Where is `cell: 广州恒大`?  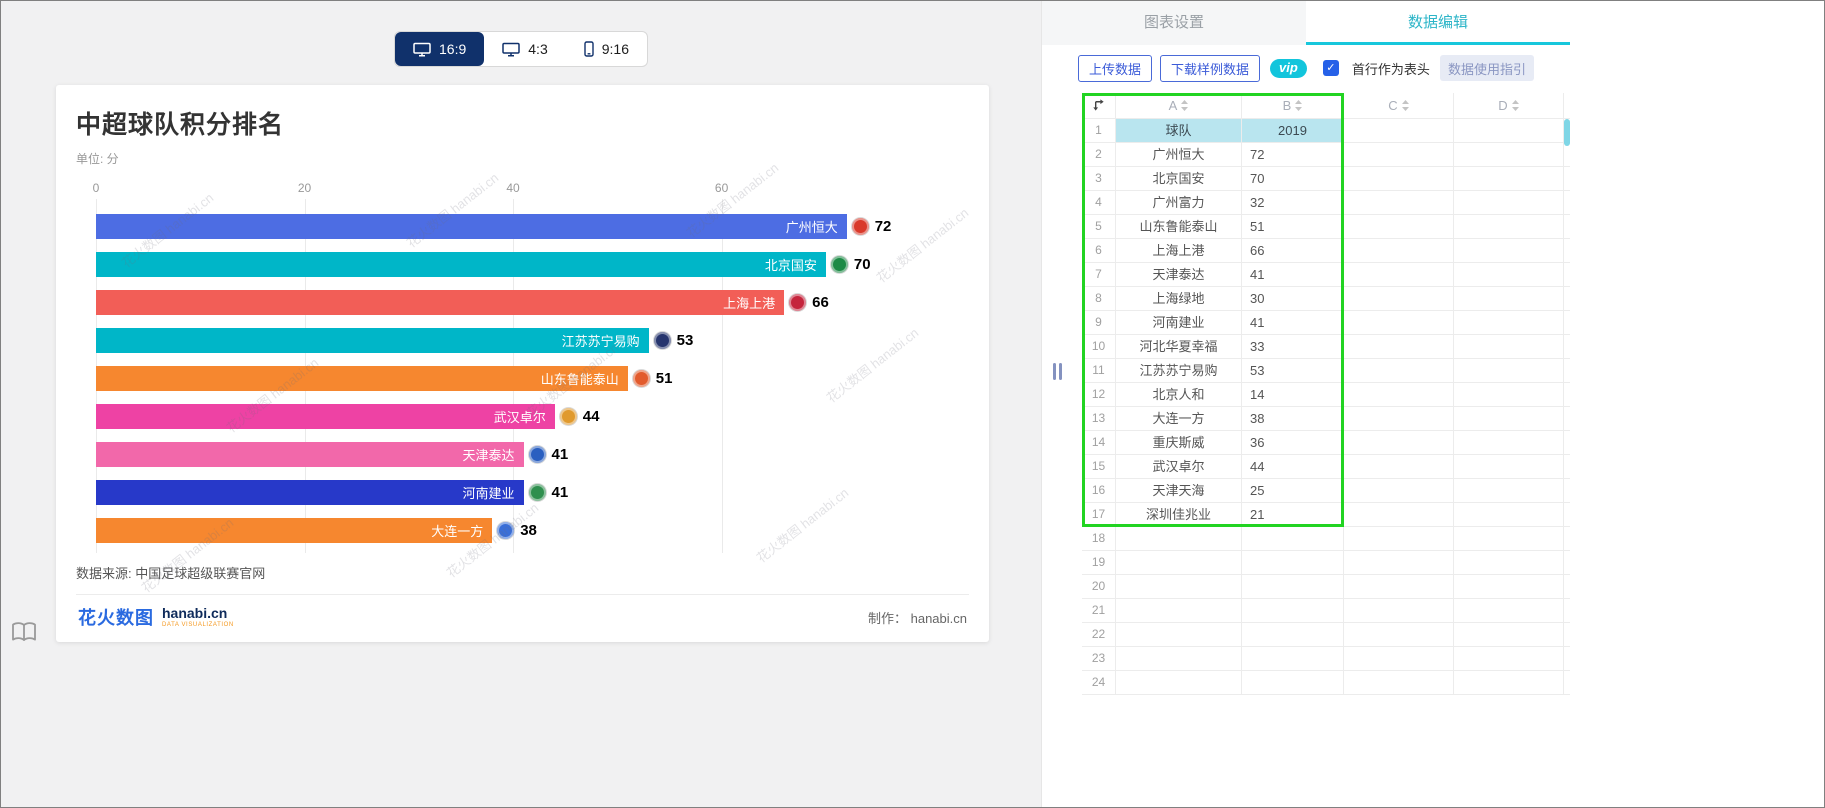
cell: 广州恒大 is located at coordinates (1179, 154).